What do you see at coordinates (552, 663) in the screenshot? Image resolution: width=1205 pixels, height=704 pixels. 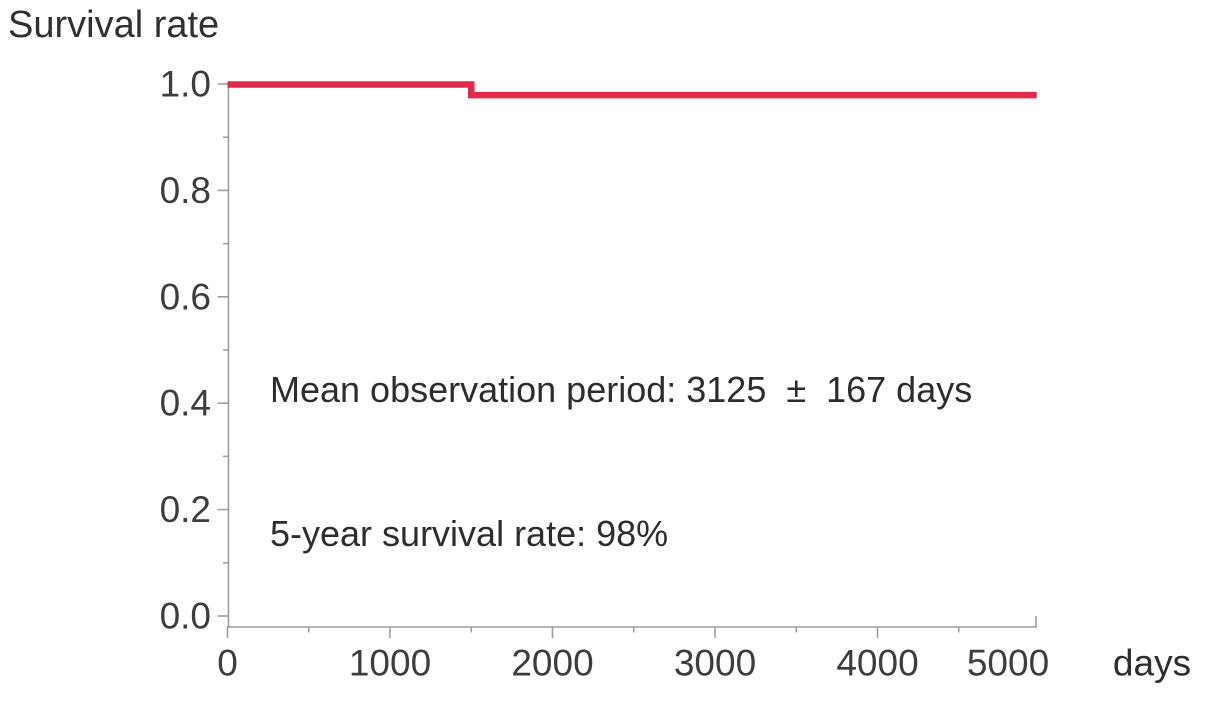 I see `x-tick-label: 2000` at bounding box center [552, 663].